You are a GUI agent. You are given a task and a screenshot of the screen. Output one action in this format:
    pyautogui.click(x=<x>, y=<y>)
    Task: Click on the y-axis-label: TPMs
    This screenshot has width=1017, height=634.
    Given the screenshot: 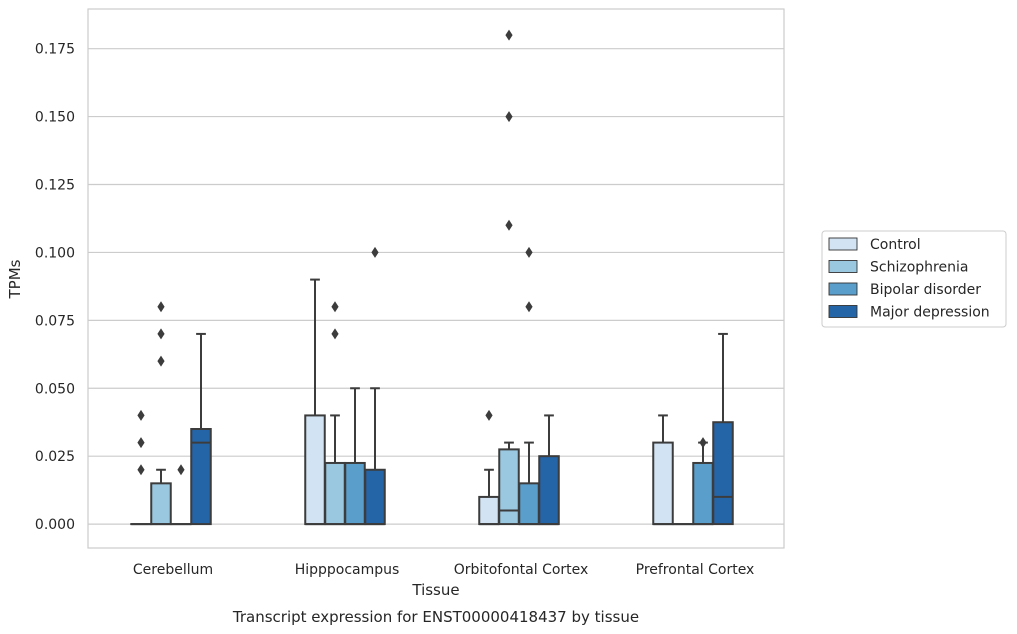 What is the action you would take?
    pyautogui.click(x=15, y=279)
    